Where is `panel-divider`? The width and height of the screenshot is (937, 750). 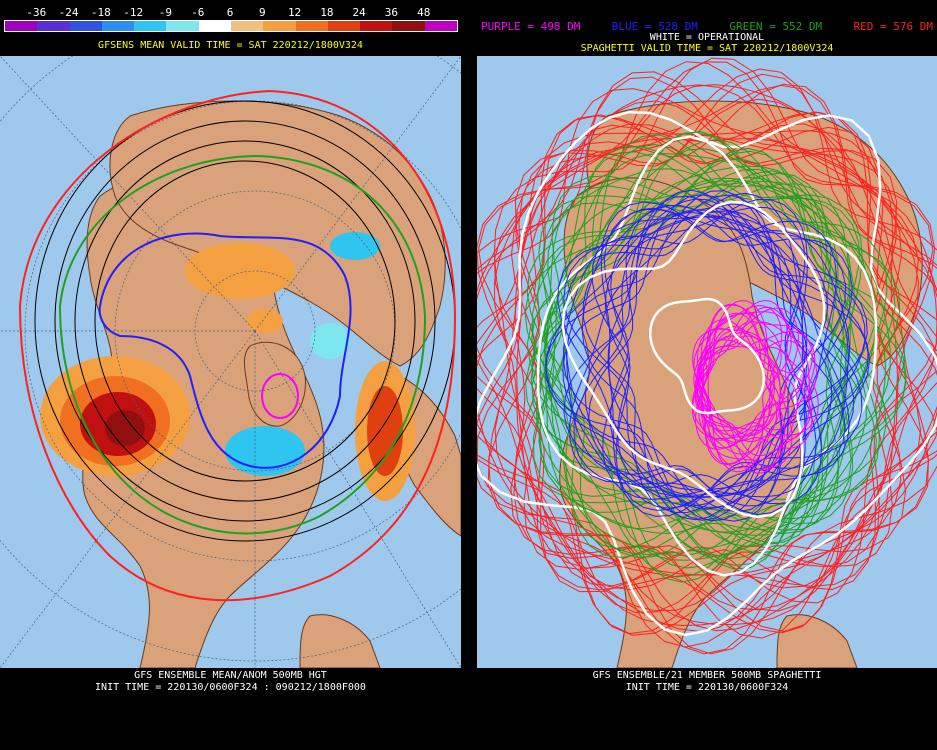
panel-divider is located at coordinates (469, 375).